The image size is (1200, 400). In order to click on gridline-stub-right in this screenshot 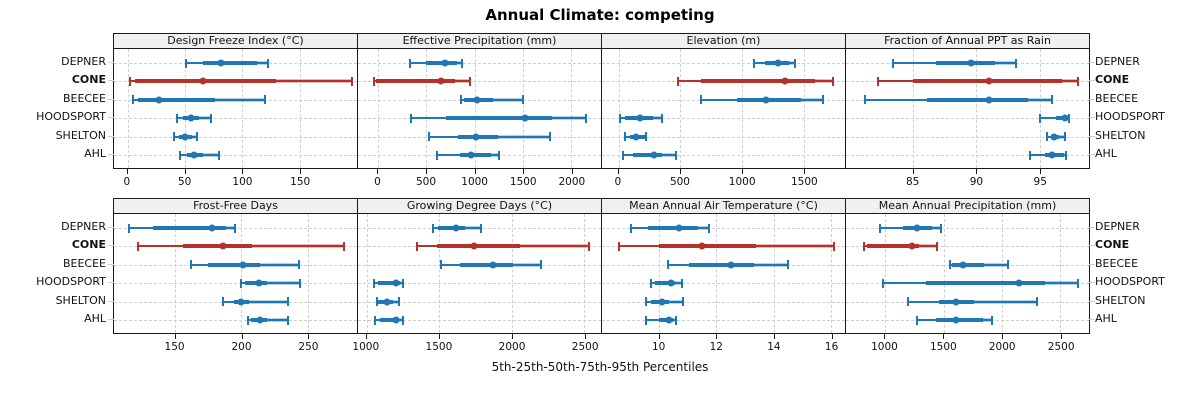, I will do `click(1092, 283)`.